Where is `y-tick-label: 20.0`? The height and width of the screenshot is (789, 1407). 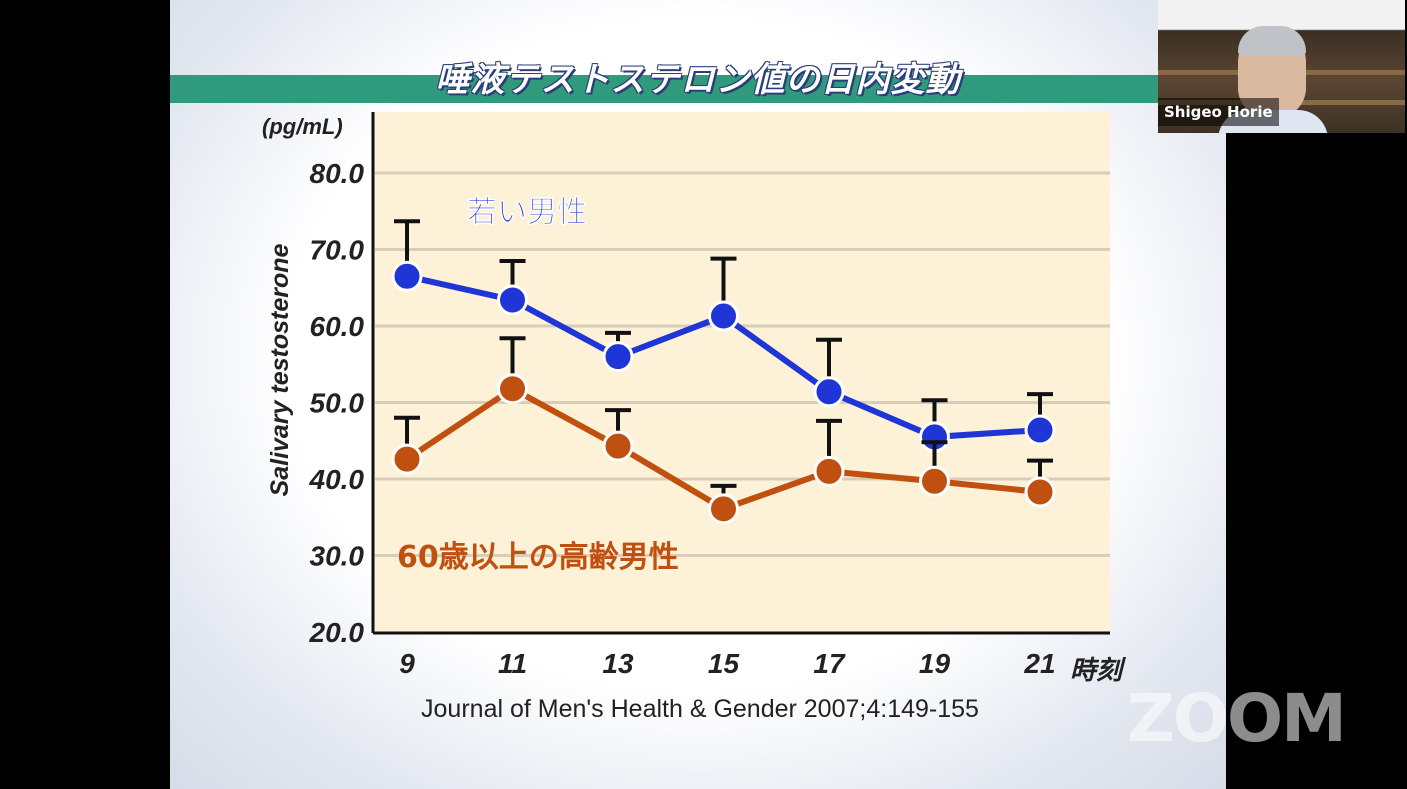 y-tick-label: 20.0 is located at coordinates (337, 632).